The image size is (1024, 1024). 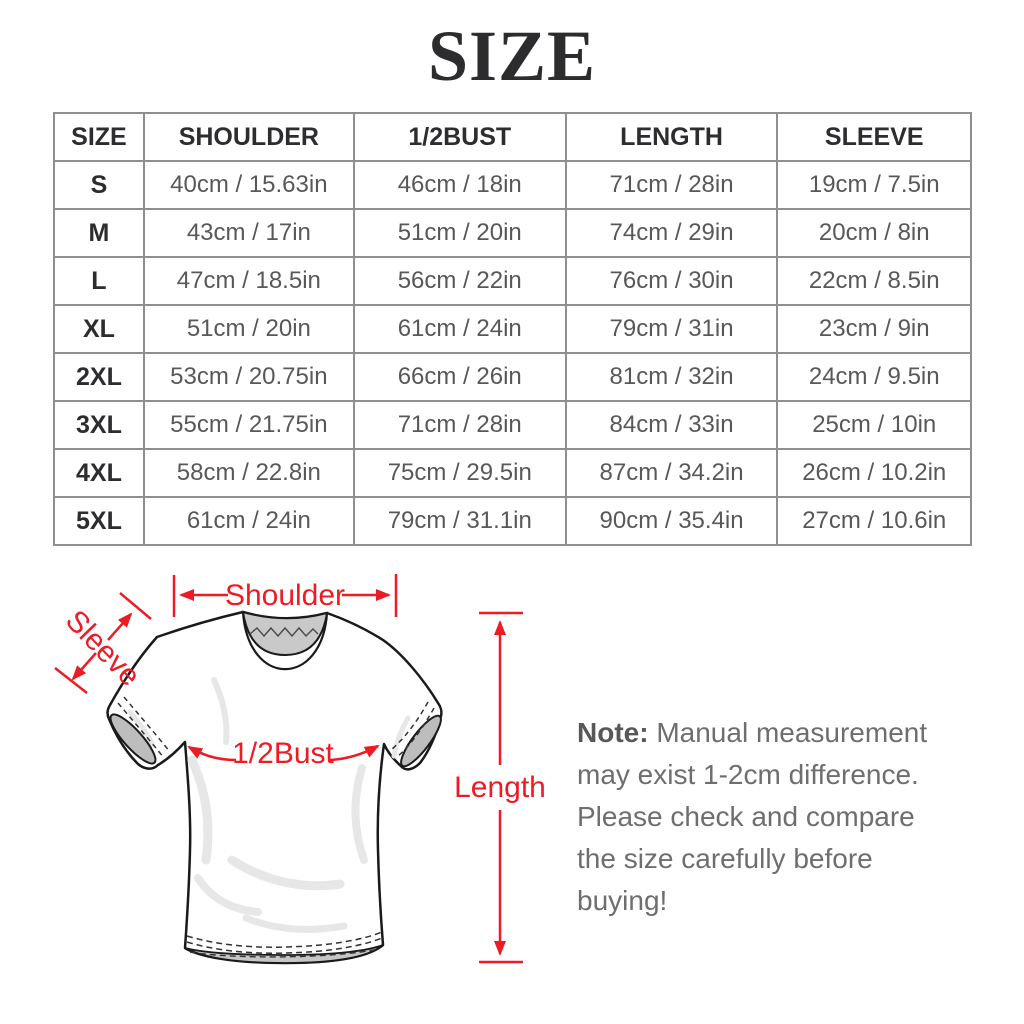 I want to click on collar, so click(x=285, y=640).